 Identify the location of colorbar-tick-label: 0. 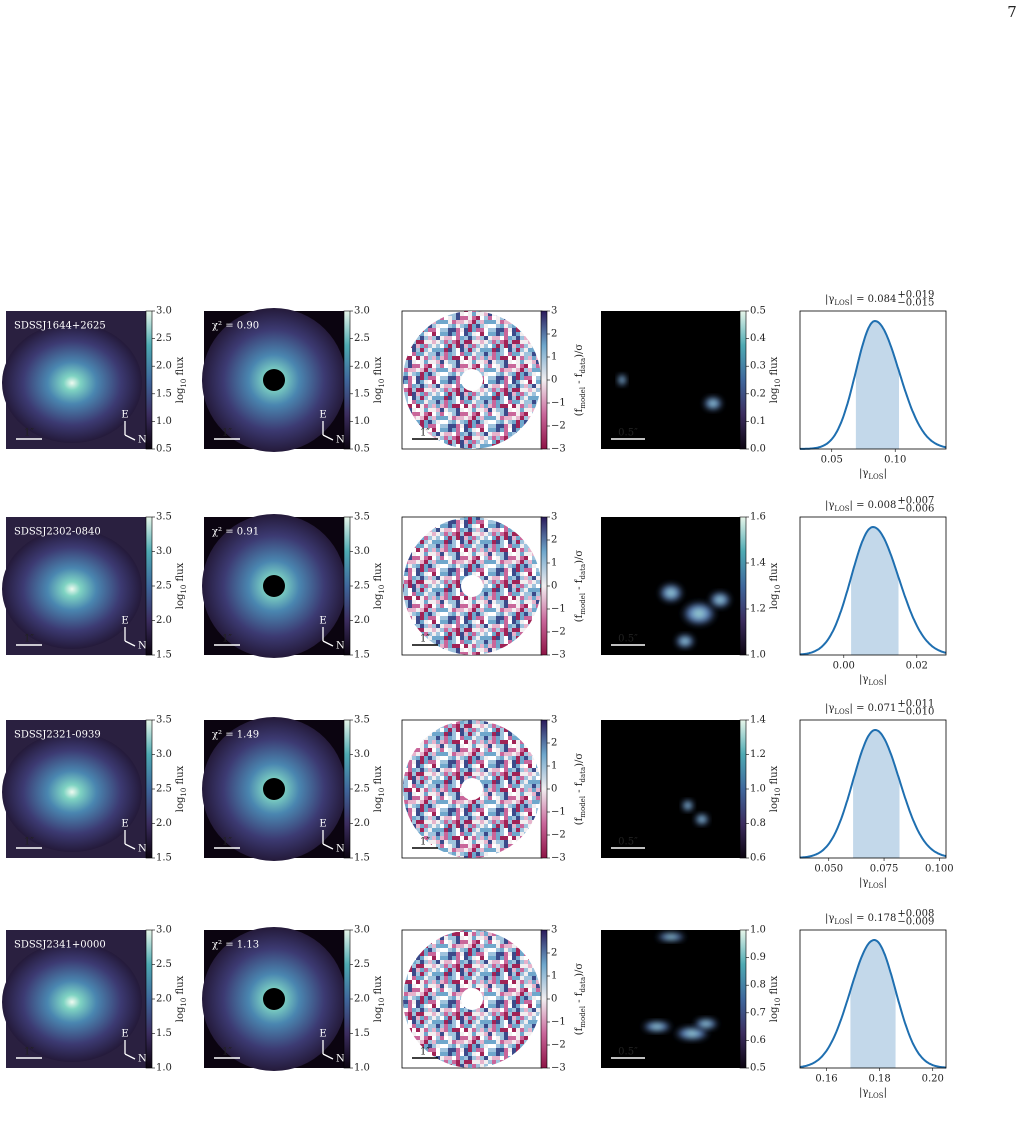
(554, 999).